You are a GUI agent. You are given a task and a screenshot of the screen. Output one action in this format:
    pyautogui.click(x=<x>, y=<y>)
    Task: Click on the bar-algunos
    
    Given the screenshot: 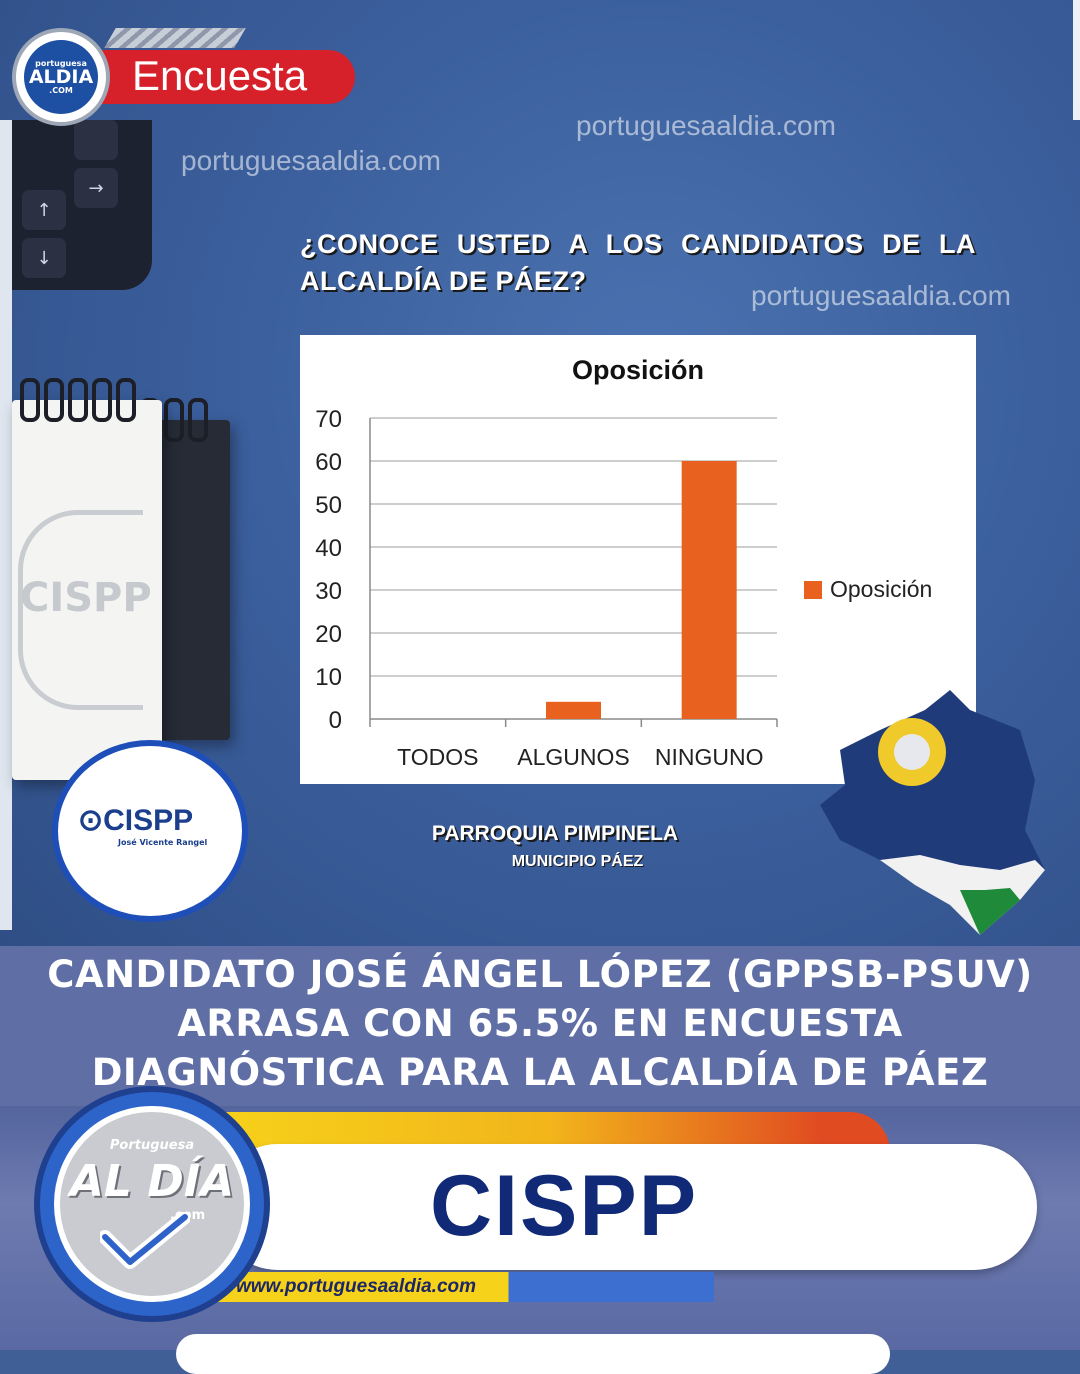 What is the action you would take?
    pyautogui.click(x=573, y=710)
    